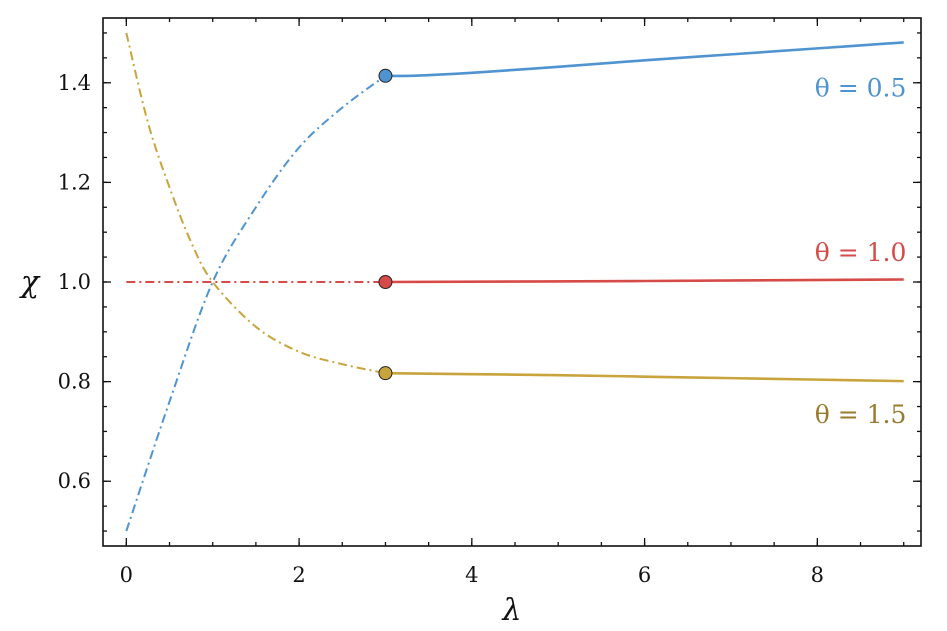  Describe the element at coordinates (255, 203) in the screenshot. I see `series-line-dashdot` at that location.